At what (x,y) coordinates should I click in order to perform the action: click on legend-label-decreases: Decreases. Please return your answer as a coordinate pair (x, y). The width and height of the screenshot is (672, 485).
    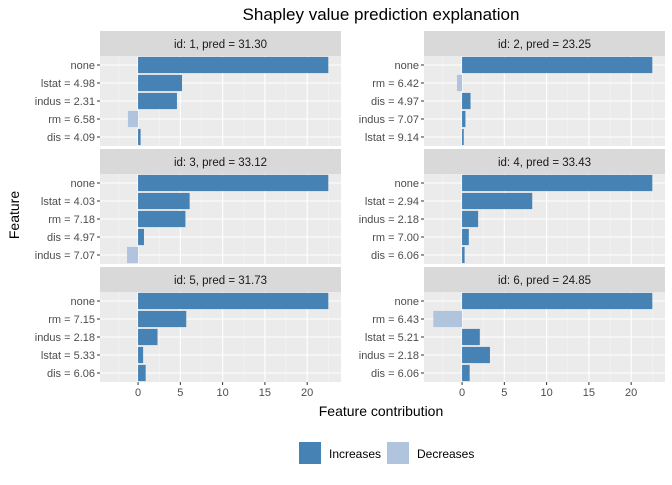
    Looking at the image, I should click on (445, 454).